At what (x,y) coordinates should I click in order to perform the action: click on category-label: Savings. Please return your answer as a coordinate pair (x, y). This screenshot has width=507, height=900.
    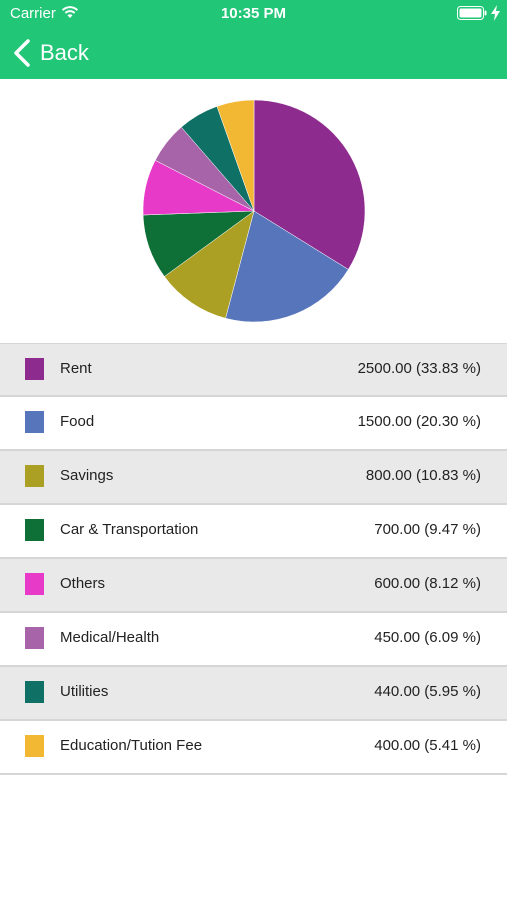
    Looking at the image, I should click on (87, 475).